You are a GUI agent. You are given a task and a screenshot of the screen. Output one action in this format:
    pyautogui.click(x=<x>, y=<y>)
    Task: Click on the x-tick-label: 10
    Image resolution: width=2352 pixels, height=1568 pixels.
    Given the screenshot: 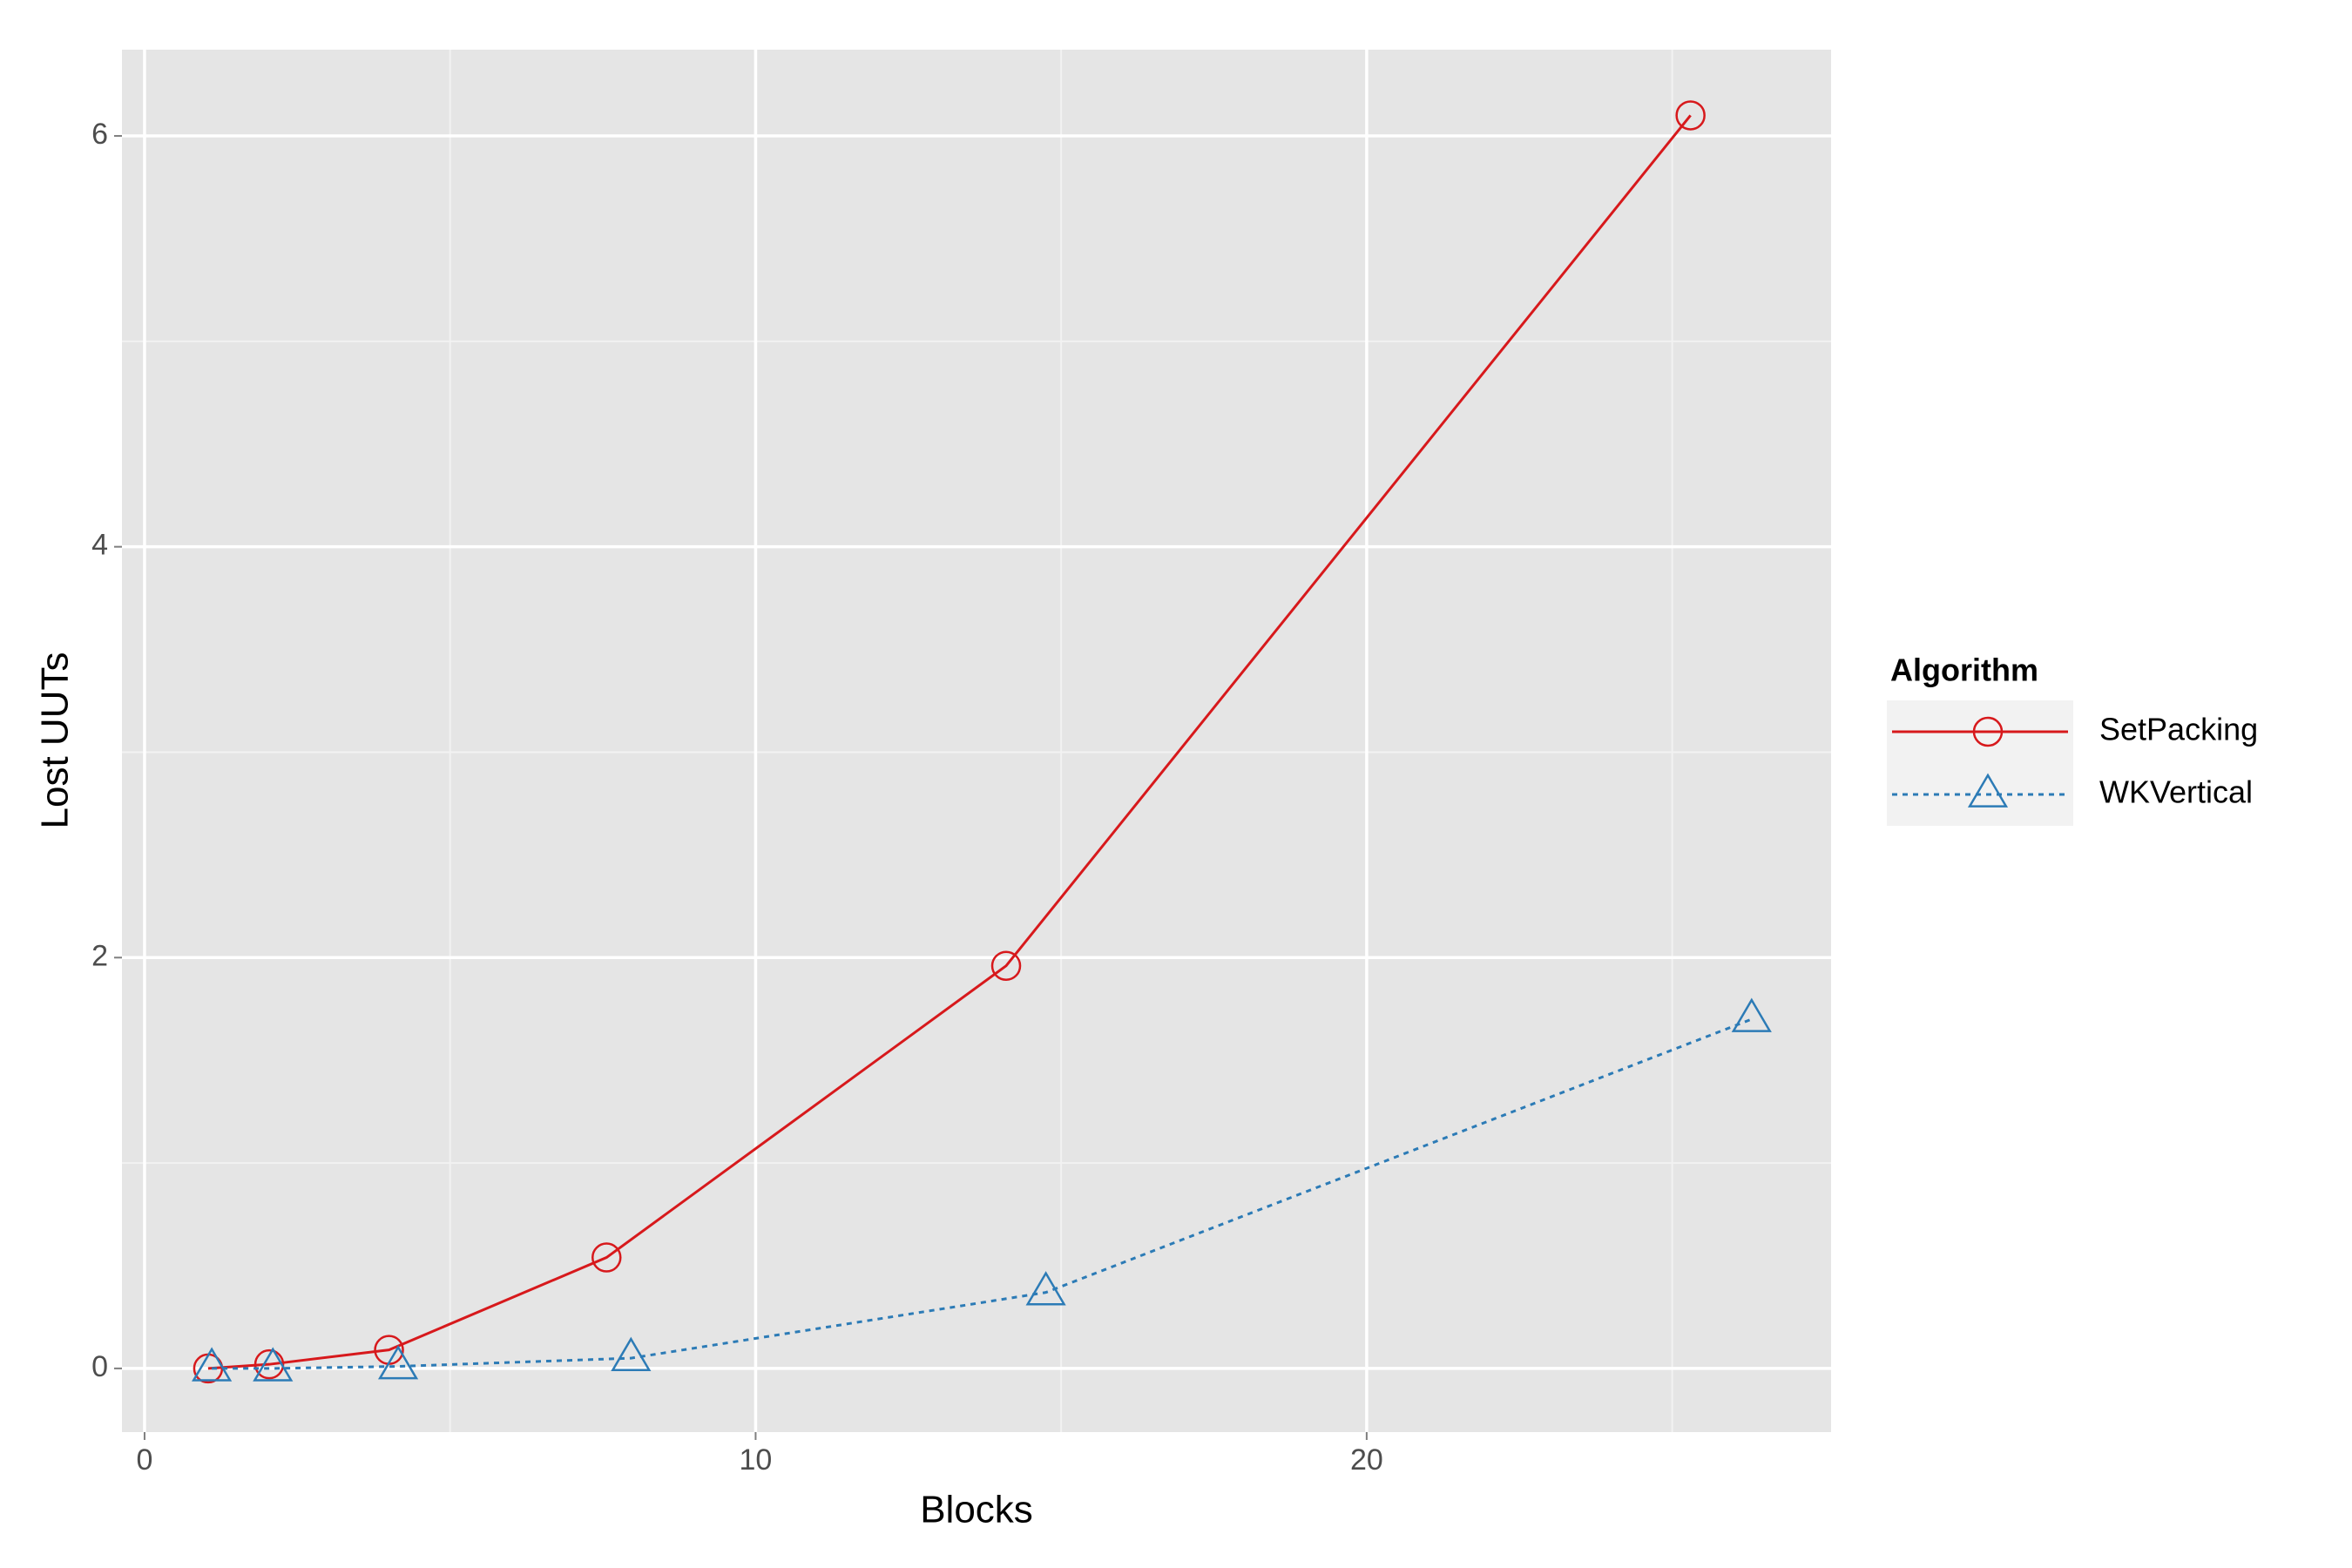 What is the action you would take?
    pyautogui.click(x=756, y=1460)
    